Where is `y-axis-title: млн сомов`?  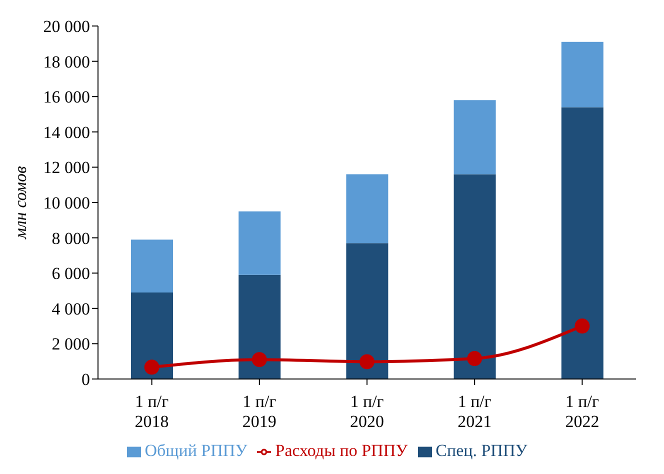
y-axis-title: млн сомов is located at coordinates (20, 203).